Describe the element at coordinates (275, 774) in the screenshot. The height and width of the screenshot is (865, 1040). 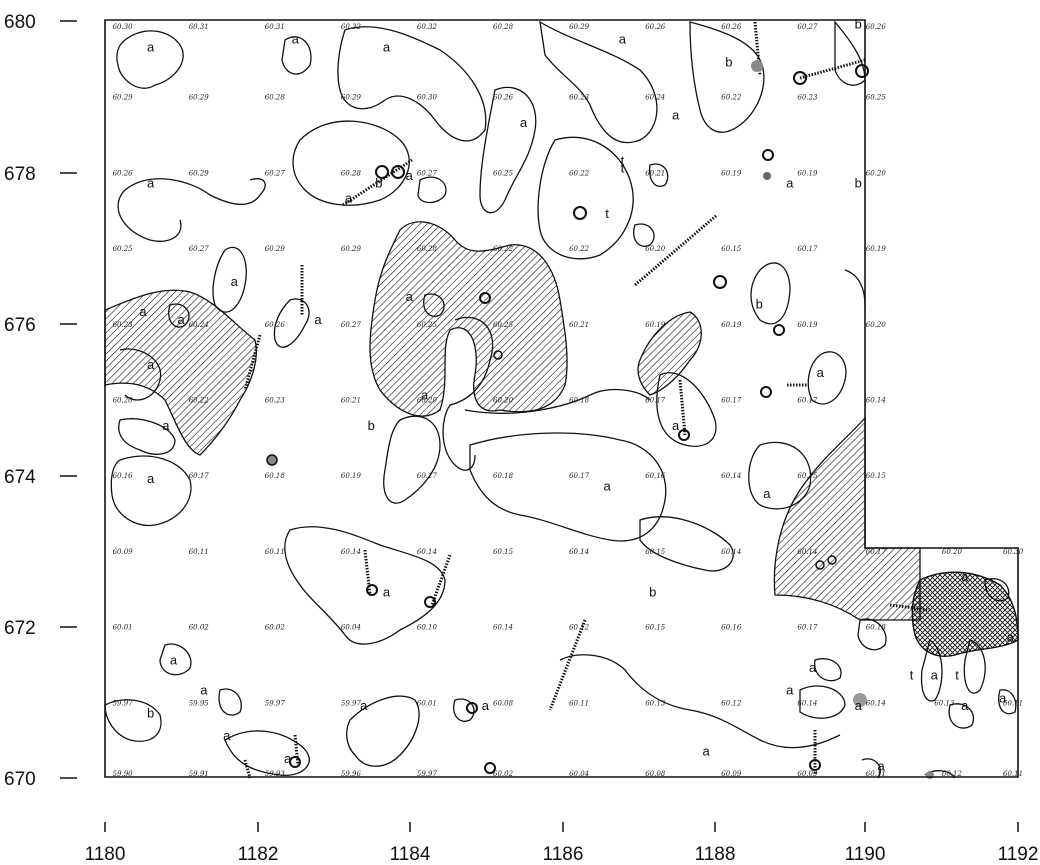
I see `elevation-label: 59.93` at that location.